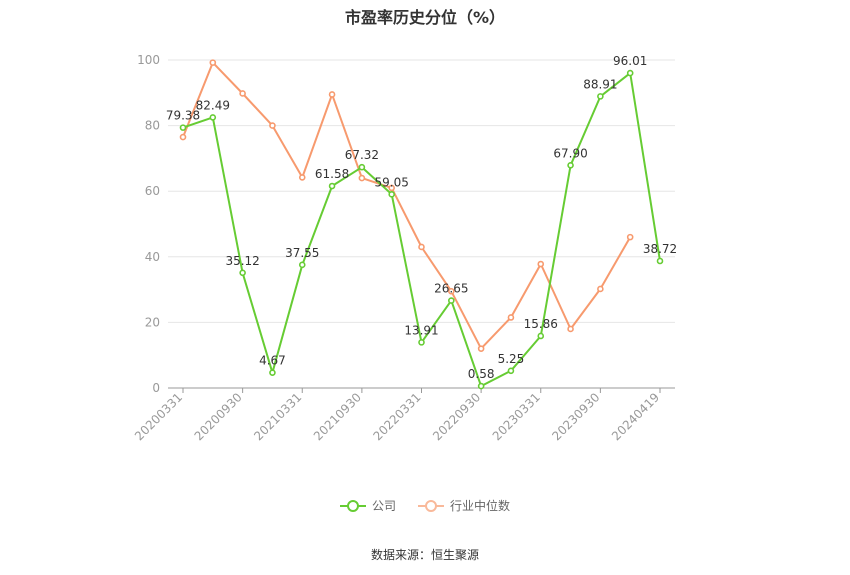 The width and height of the screenshot is (850, 575). What do you see at coordinates (277, 416) in the screenshot?
I see `x-tick-label: 20210331` at bounding box center [277, 416].